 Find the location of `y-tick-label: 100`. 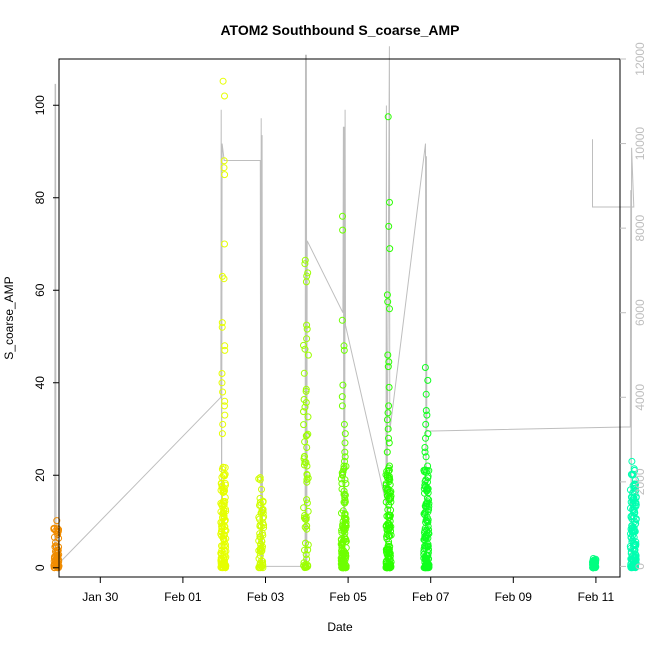

y-tick-label: 100 is located at coordinates (40, 105).